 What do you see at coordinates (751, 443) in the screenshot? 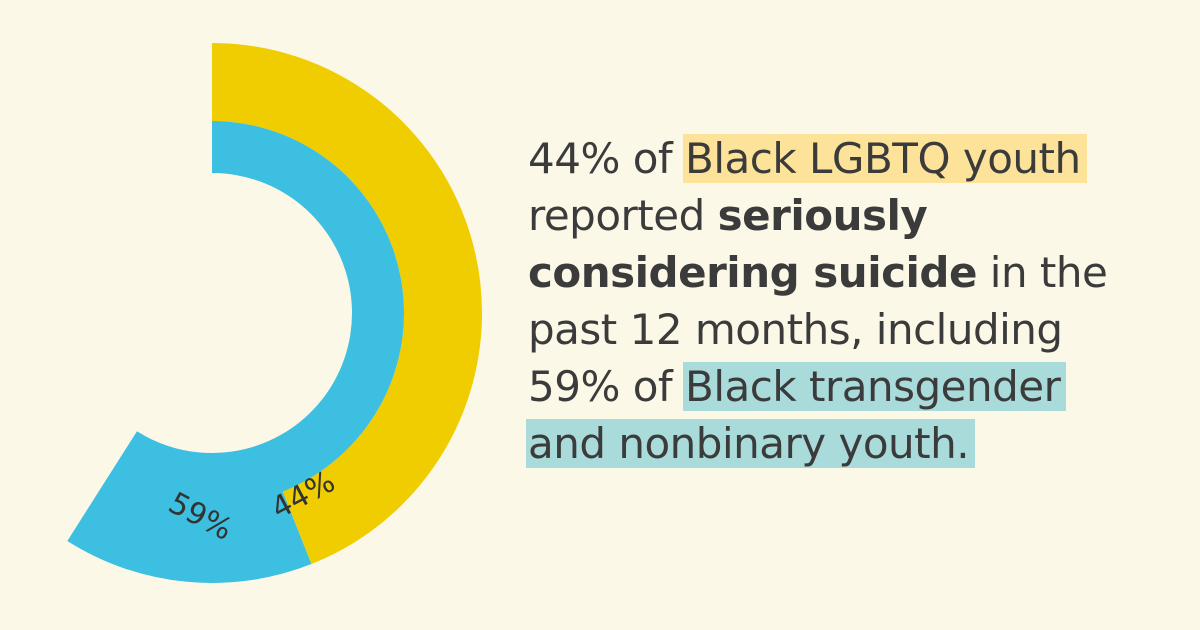
I see `highlight-nonbinary-youth: and nonbinary youth.` at bounding box center [751, 443].